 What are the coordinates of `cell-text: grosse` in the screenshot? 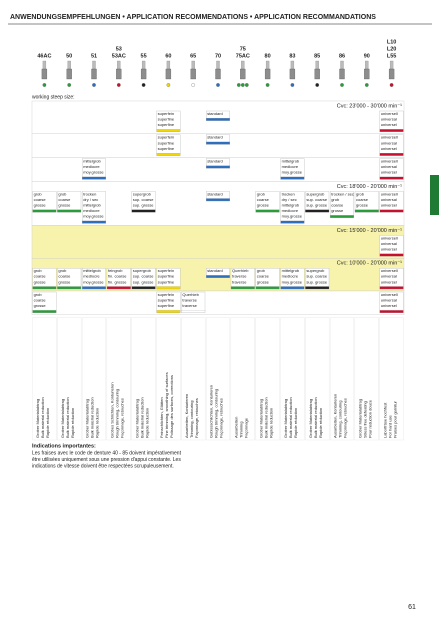 It's located at (362, 204).